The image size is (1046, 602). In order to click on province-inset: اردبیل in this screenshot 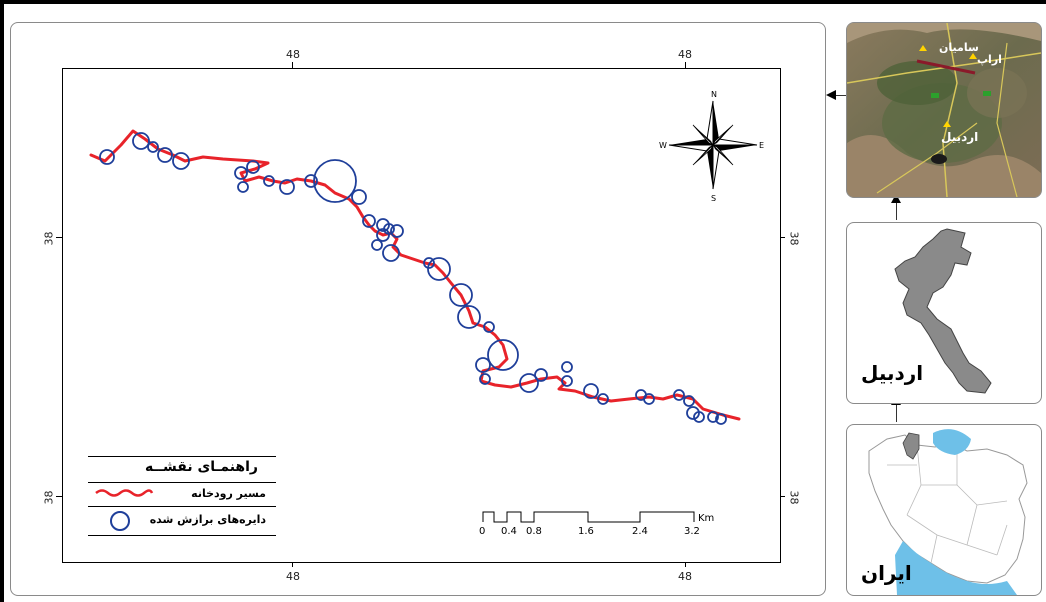, I will do `click(944, 313)`.